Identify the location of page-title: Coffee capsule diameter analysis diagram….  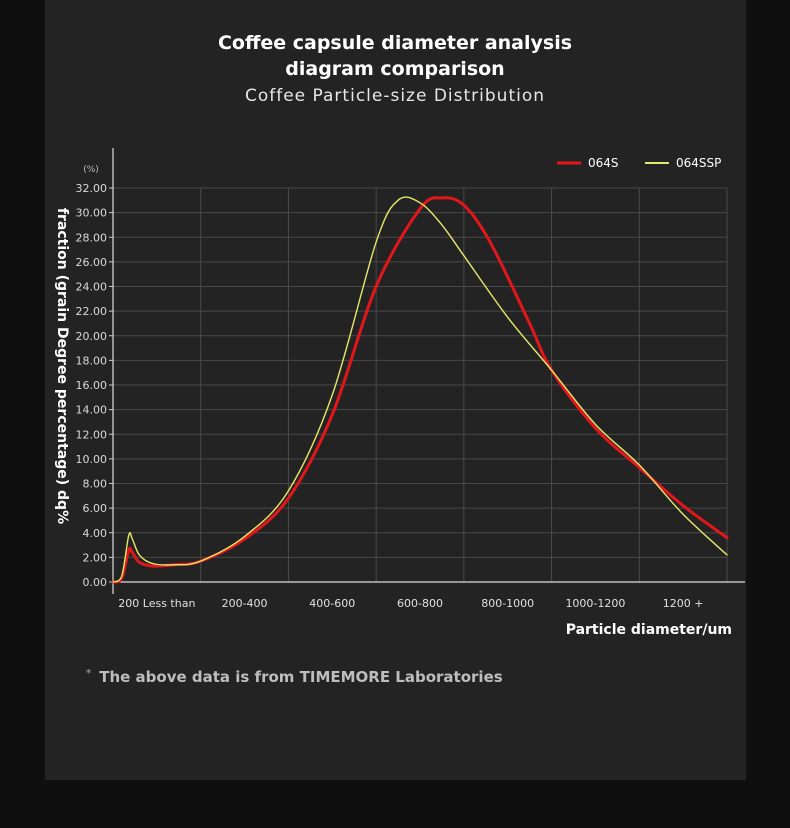
(395, 56).